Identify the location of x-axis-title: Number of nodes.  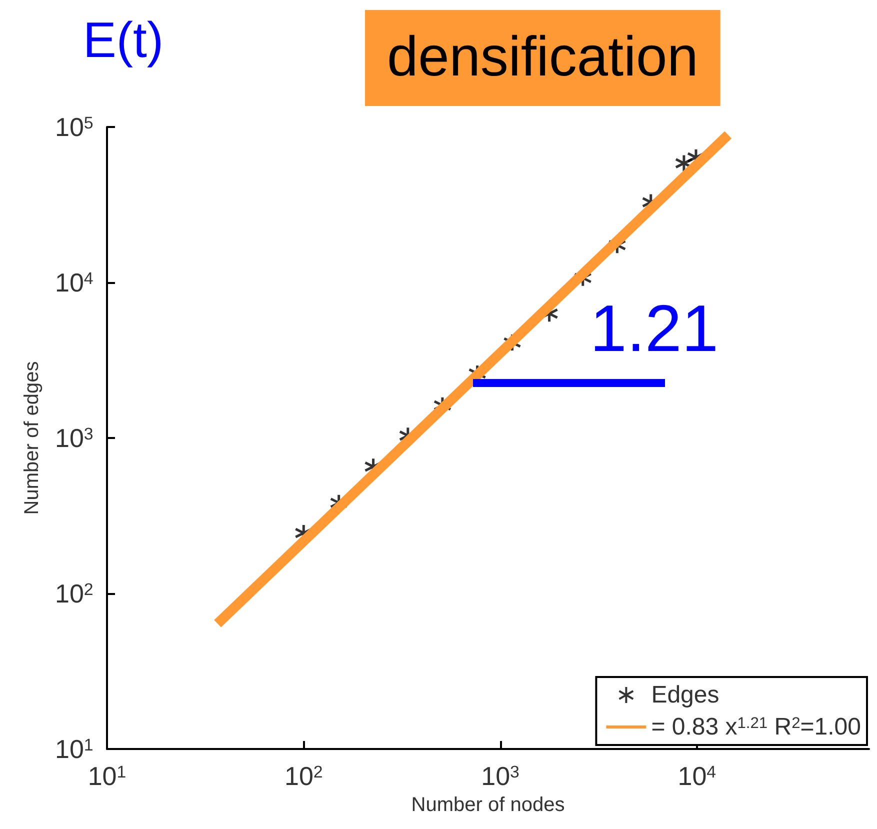
(488, 805).